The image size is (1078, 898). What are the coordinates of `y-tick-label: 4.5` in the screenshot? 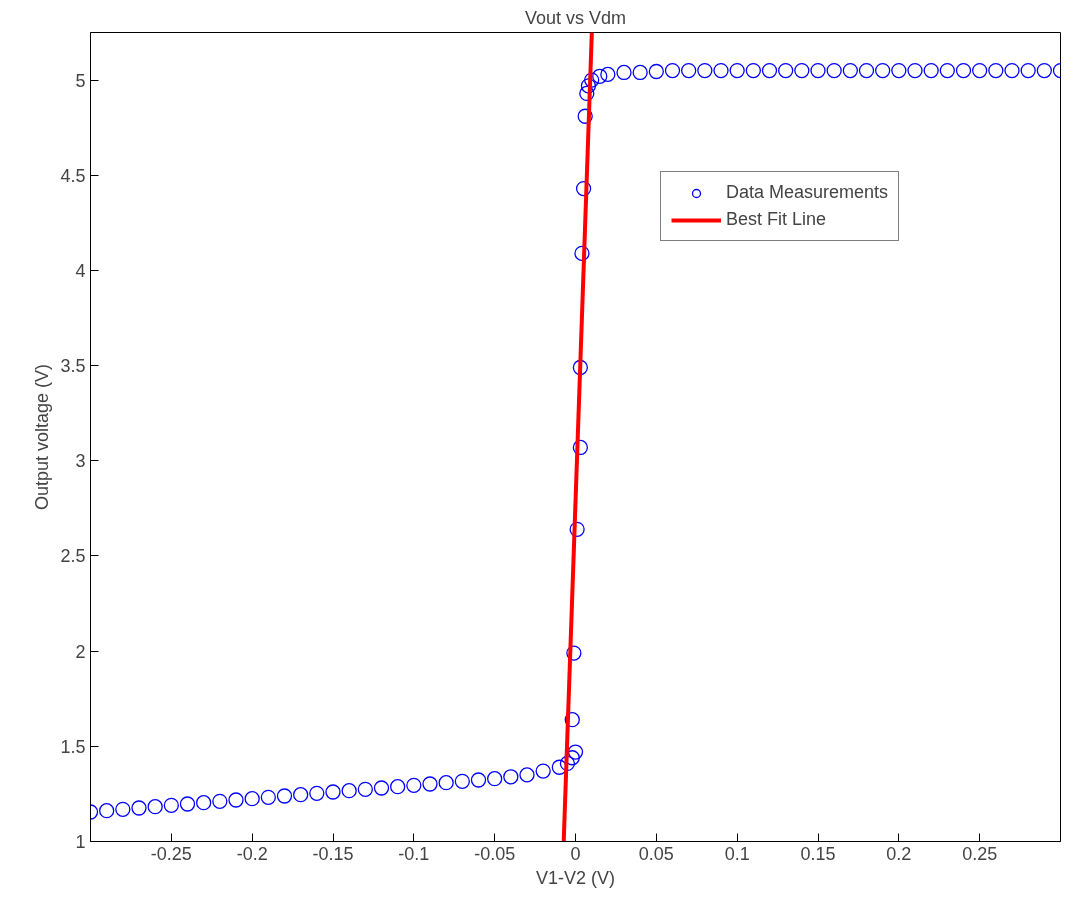 It's located at (73, 175).